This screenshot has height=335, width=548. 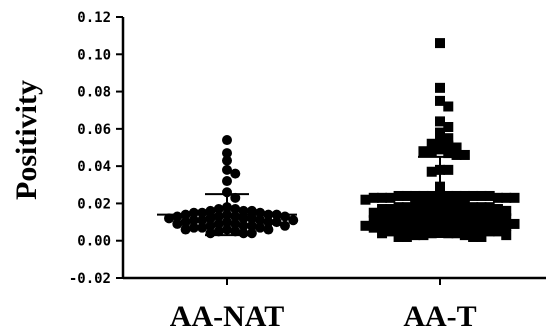 What do you see at coordinates (94, 55) in the screenshot?
I see `y-tick-label: 0.10` at bounding box center [94, 55].